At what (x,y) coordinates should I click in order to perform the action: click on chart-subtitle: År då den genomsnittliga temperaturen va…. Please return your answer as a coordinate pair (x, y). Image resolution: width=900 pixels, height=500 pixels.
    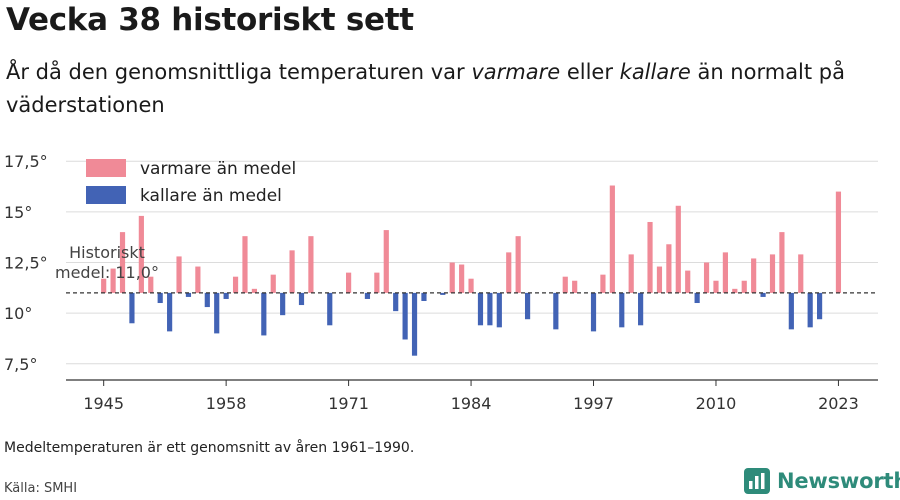
    Looking at the image, I should click on (436, 89).